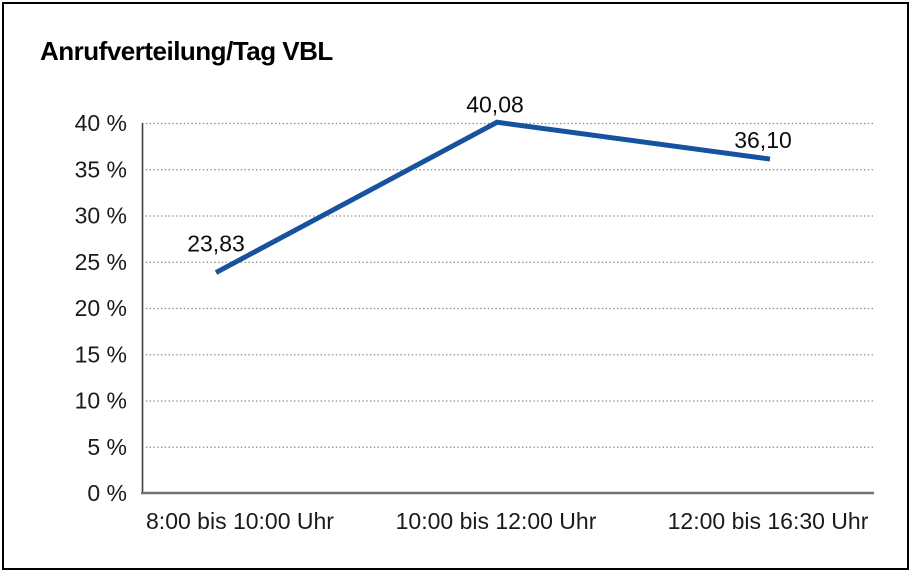 This screenshot has height=576, width=915. What do you see at coordinates (101, 308) in the screenshot?
I see `y-tick-label: 20 %` at bounding box center [101, 308].